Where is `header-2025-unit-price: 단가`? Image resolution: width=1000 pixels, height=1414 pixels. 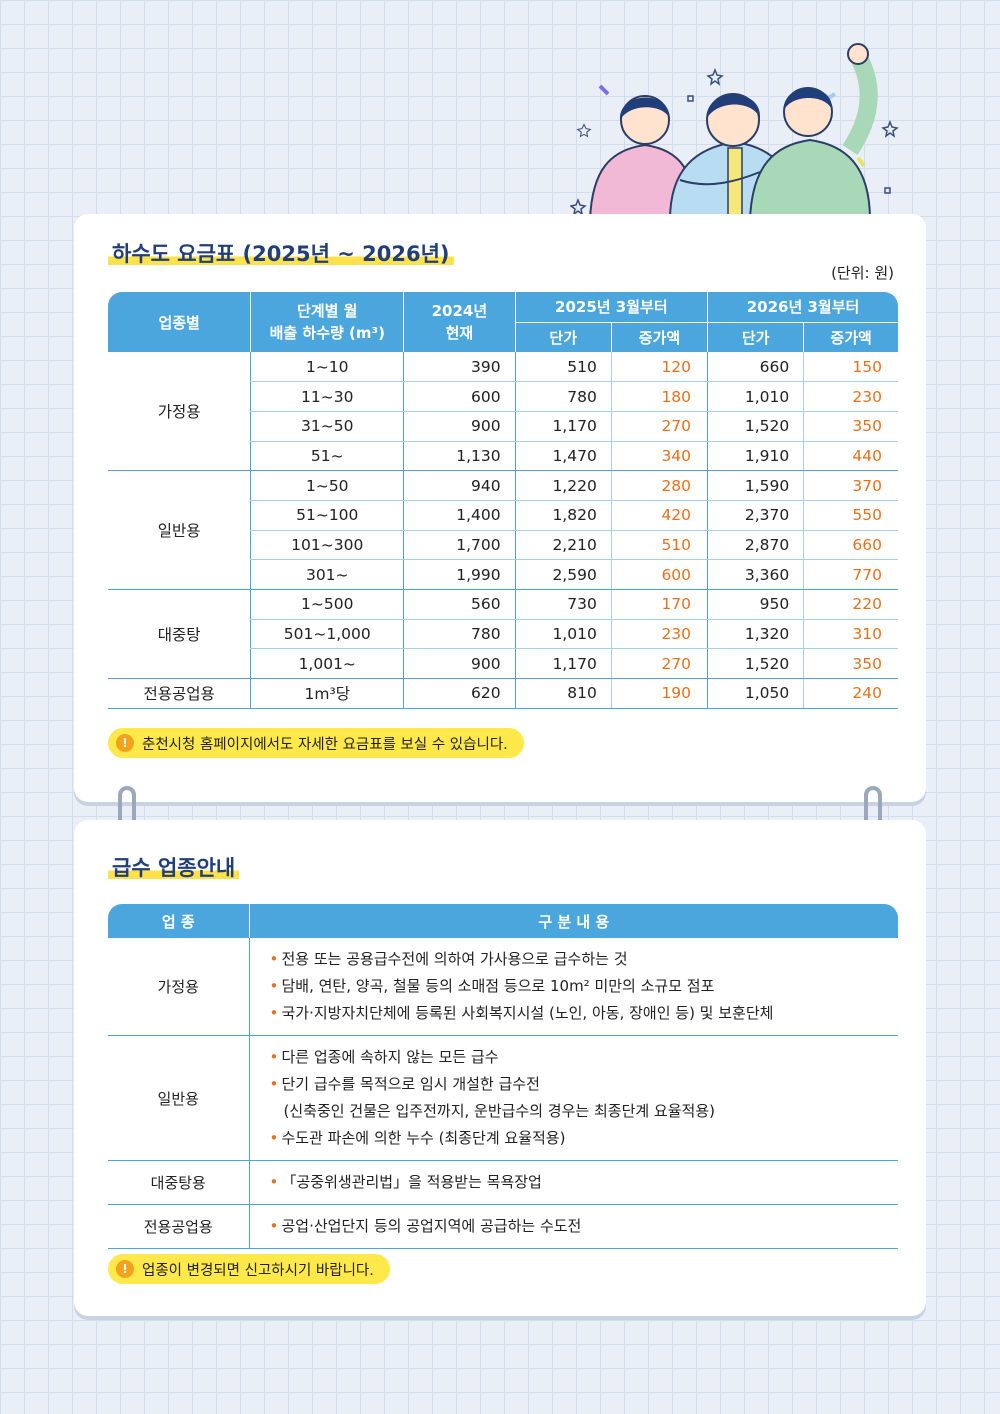
header-2025-unit-price: 단가 is located at coordinates (563, 337).